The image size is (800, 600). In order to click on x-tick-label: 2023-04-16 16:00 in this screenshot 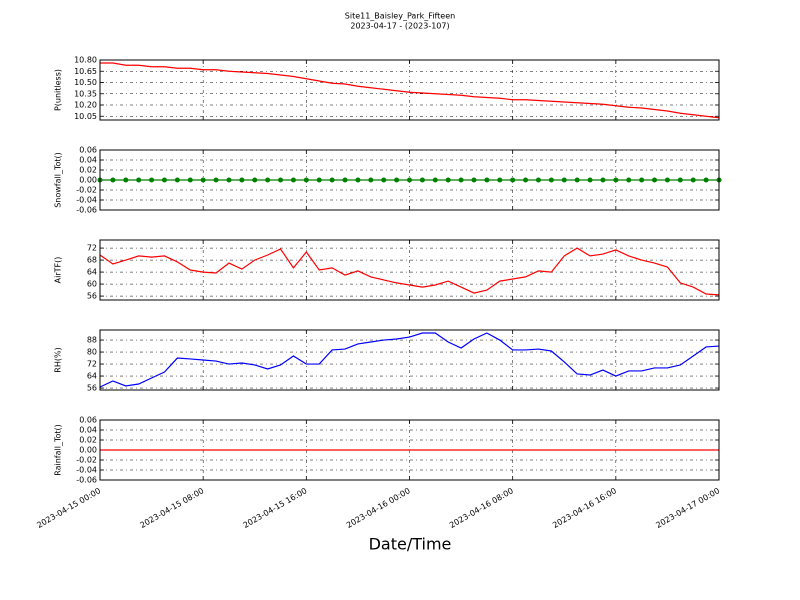, I will do `click(584, 508)`.